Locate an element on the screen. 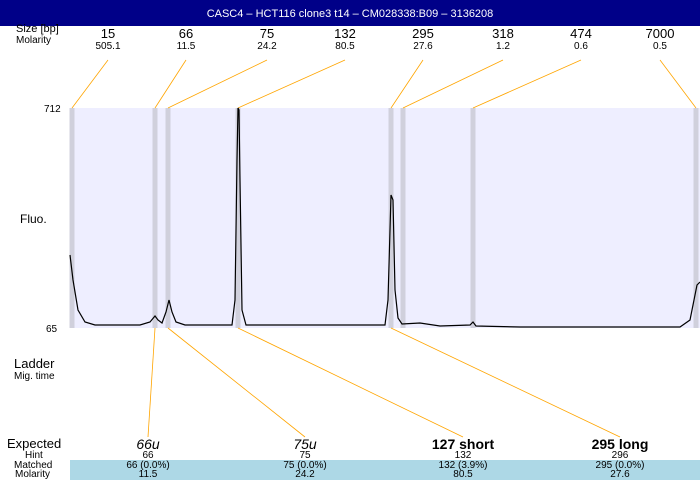  hint-value: 75 is located at coordinates (305, 455).